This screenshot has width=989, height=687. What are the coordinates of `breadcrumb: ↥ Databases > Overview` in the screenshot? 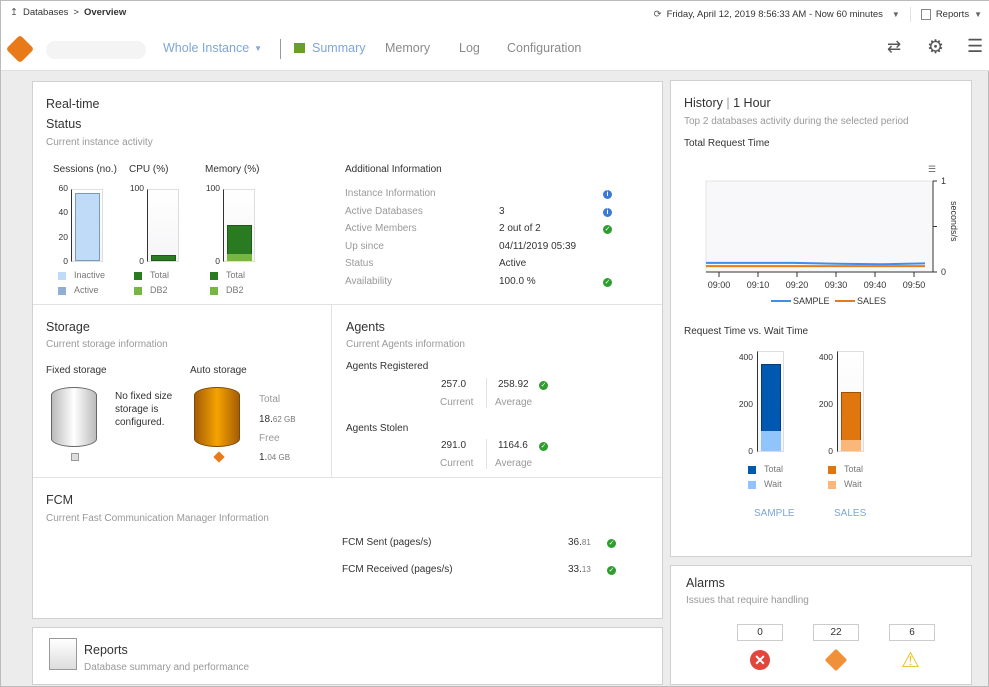 It's located at (68, 12).